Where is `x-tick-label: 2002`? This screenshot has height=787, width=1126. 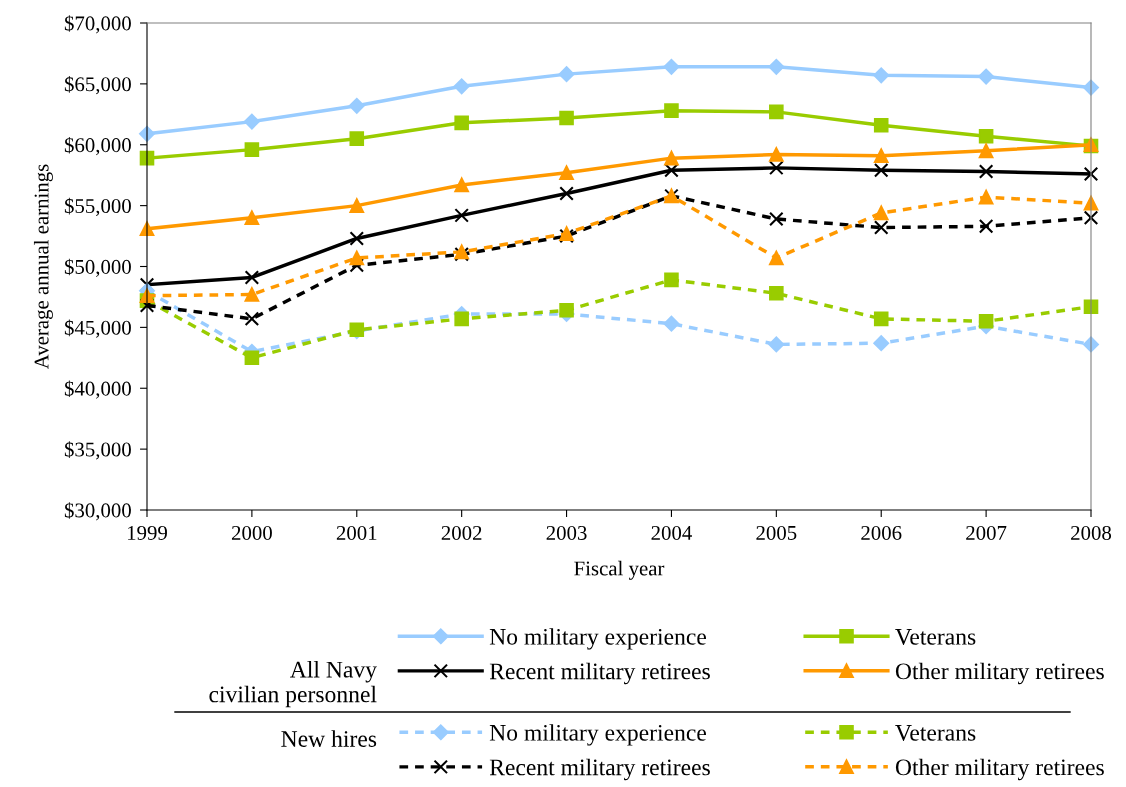 x-tick-label: 2002 is located at coordinates (461, 532).